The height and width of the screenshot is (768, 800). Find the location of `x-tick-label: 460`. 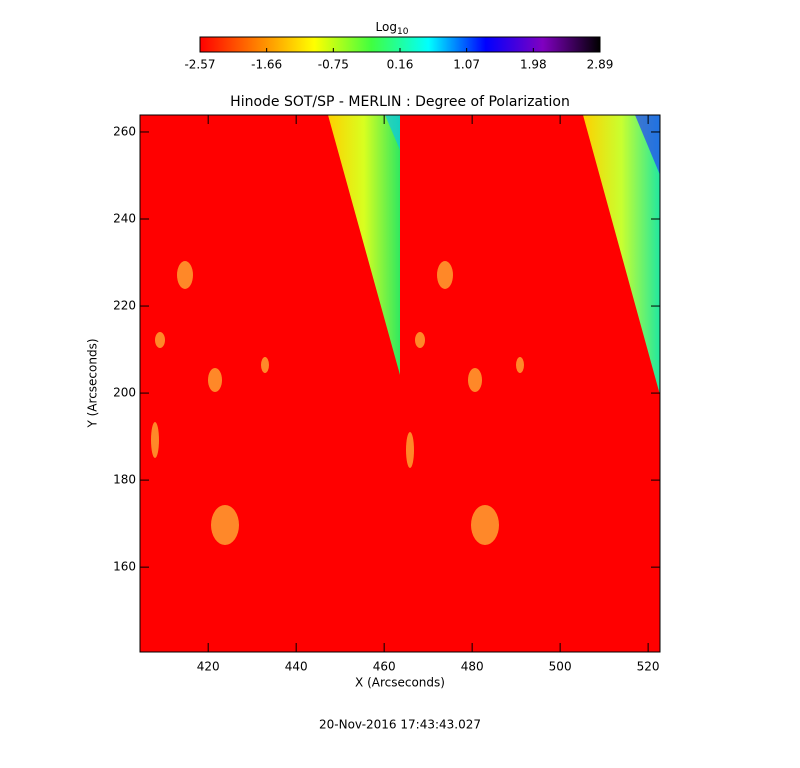

x-tick-label: 460 is located at coordinates (384, 667).